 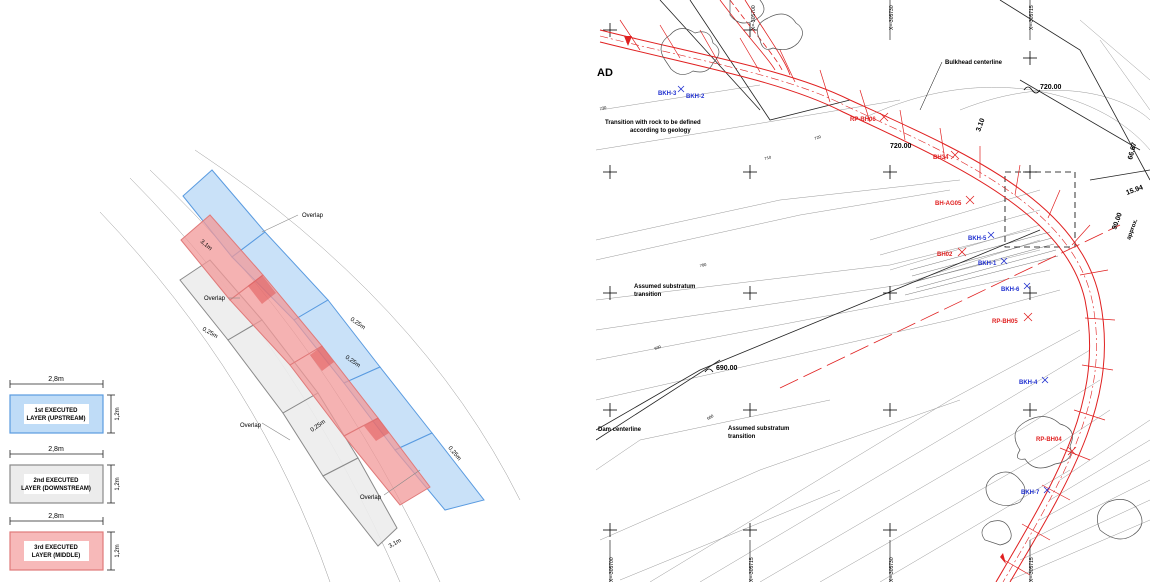 What do you see at coordinates (980, 124) in the screenshot?
I see `dimension-label: 3.10` at bounding box center [980, 124].